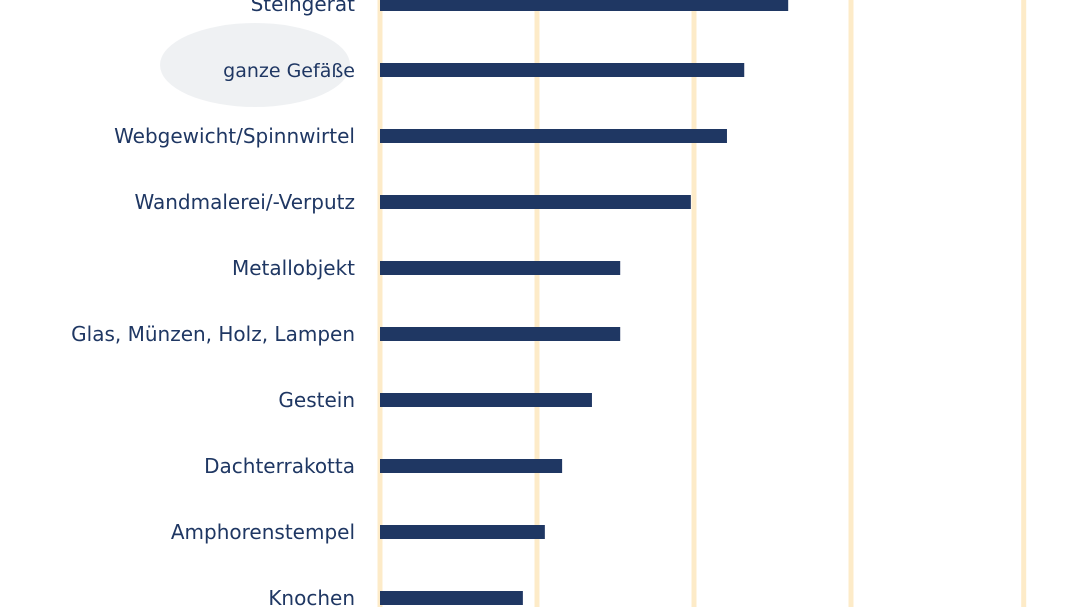 The height and width of the screenshot is (607, 1080). I want to click on category-label-0: Steingerät, so click(303, 8).